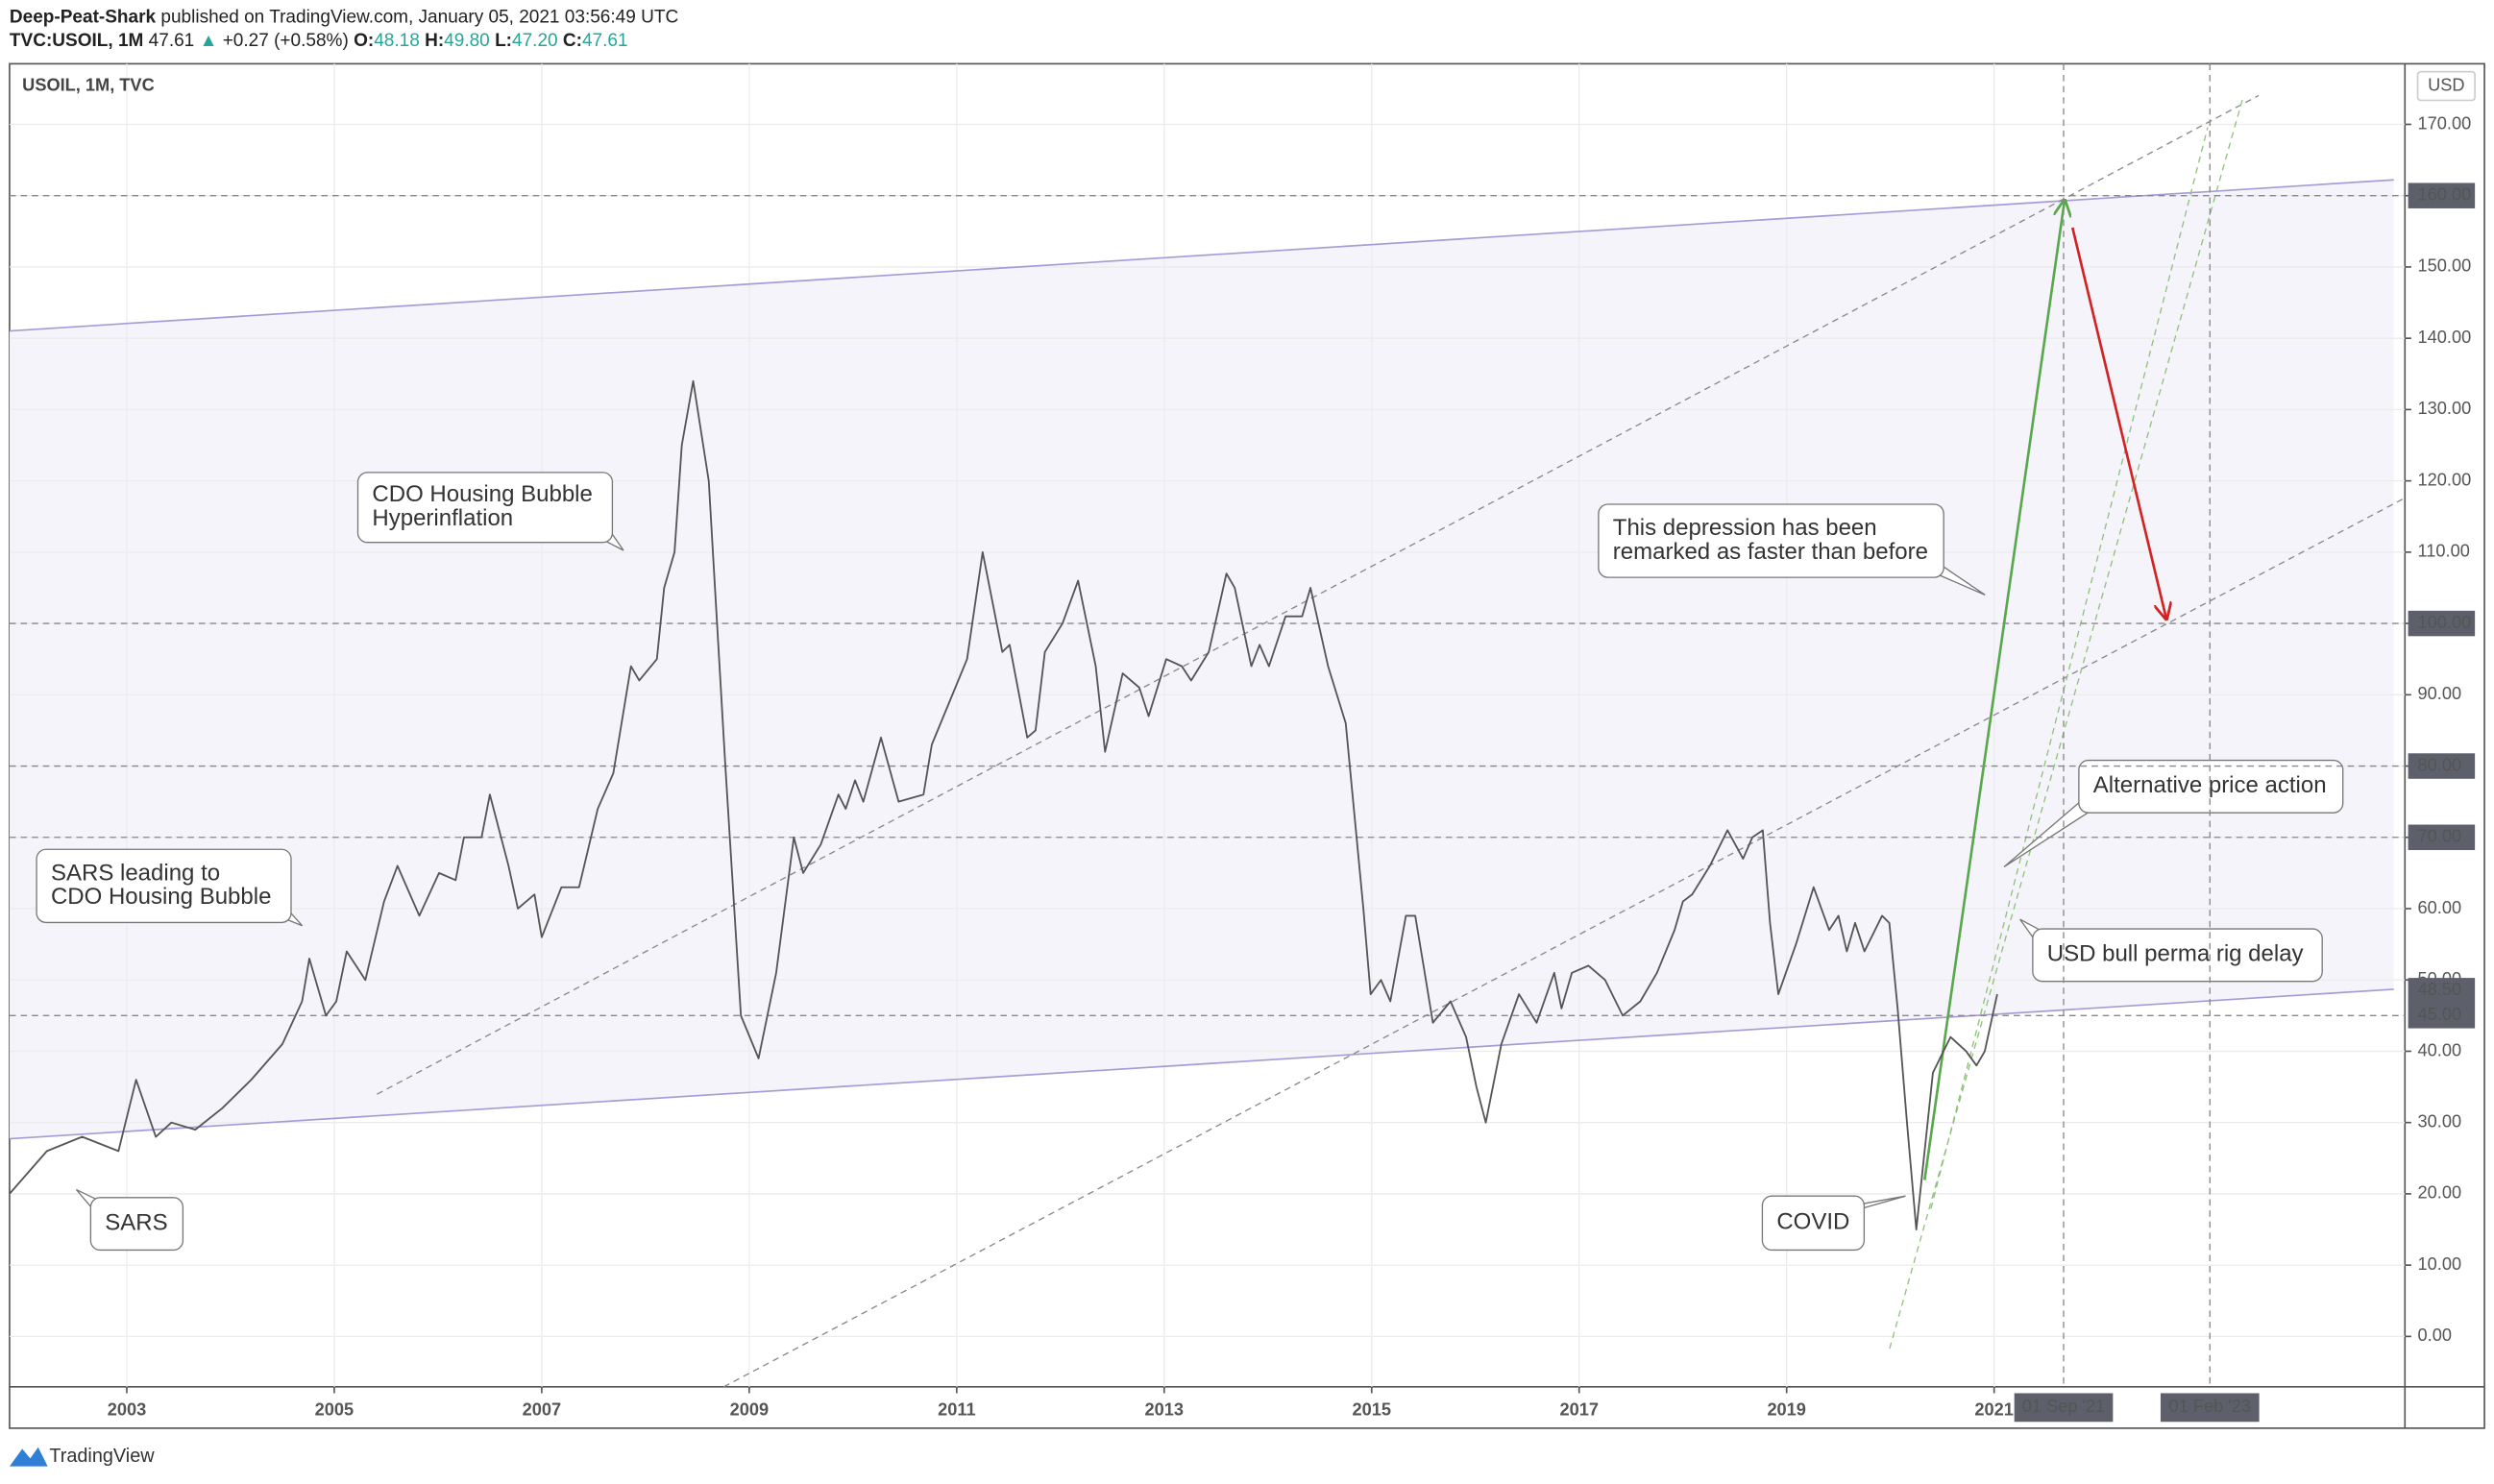 The height and width of the screenshot is (1484, 2494). What do you see at coordinates (2440, 1121) in the screenshot?
I see `y-tick-label: 30.00` at bounding box center [2440, 1121].